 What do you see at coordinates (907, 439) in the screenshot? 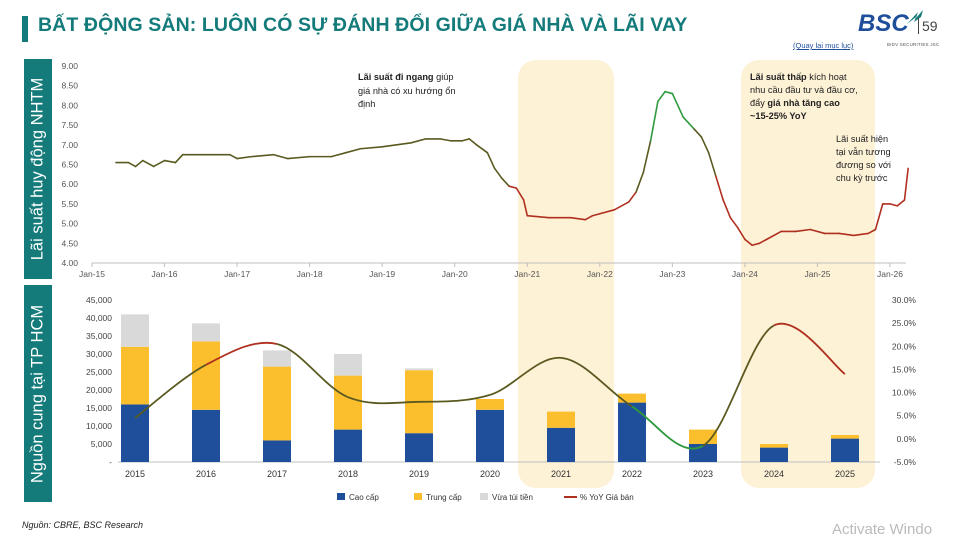
I see `yoy-y-tick-label: 0.0%` at bounding box center [907, 439].